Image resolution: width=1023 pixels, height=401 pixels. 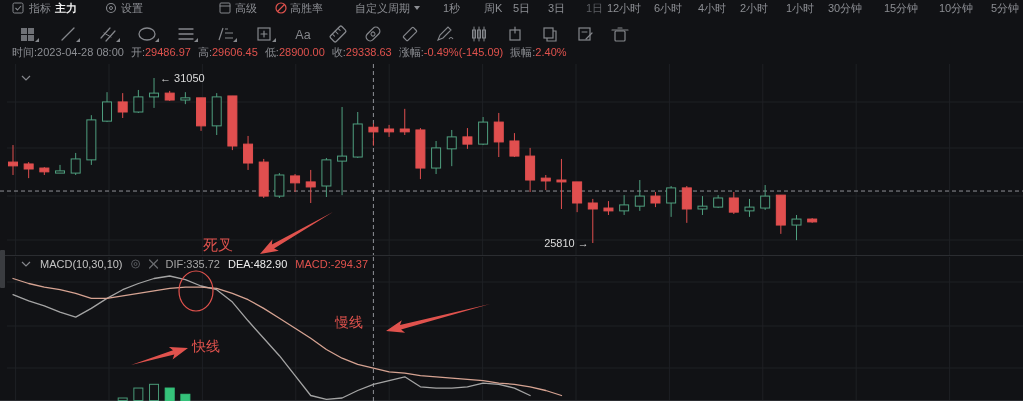 What do you see at coordinates (160, 52) in the screenshot?
I see `text: 开:29486.97` at bounding box center [160, 52].